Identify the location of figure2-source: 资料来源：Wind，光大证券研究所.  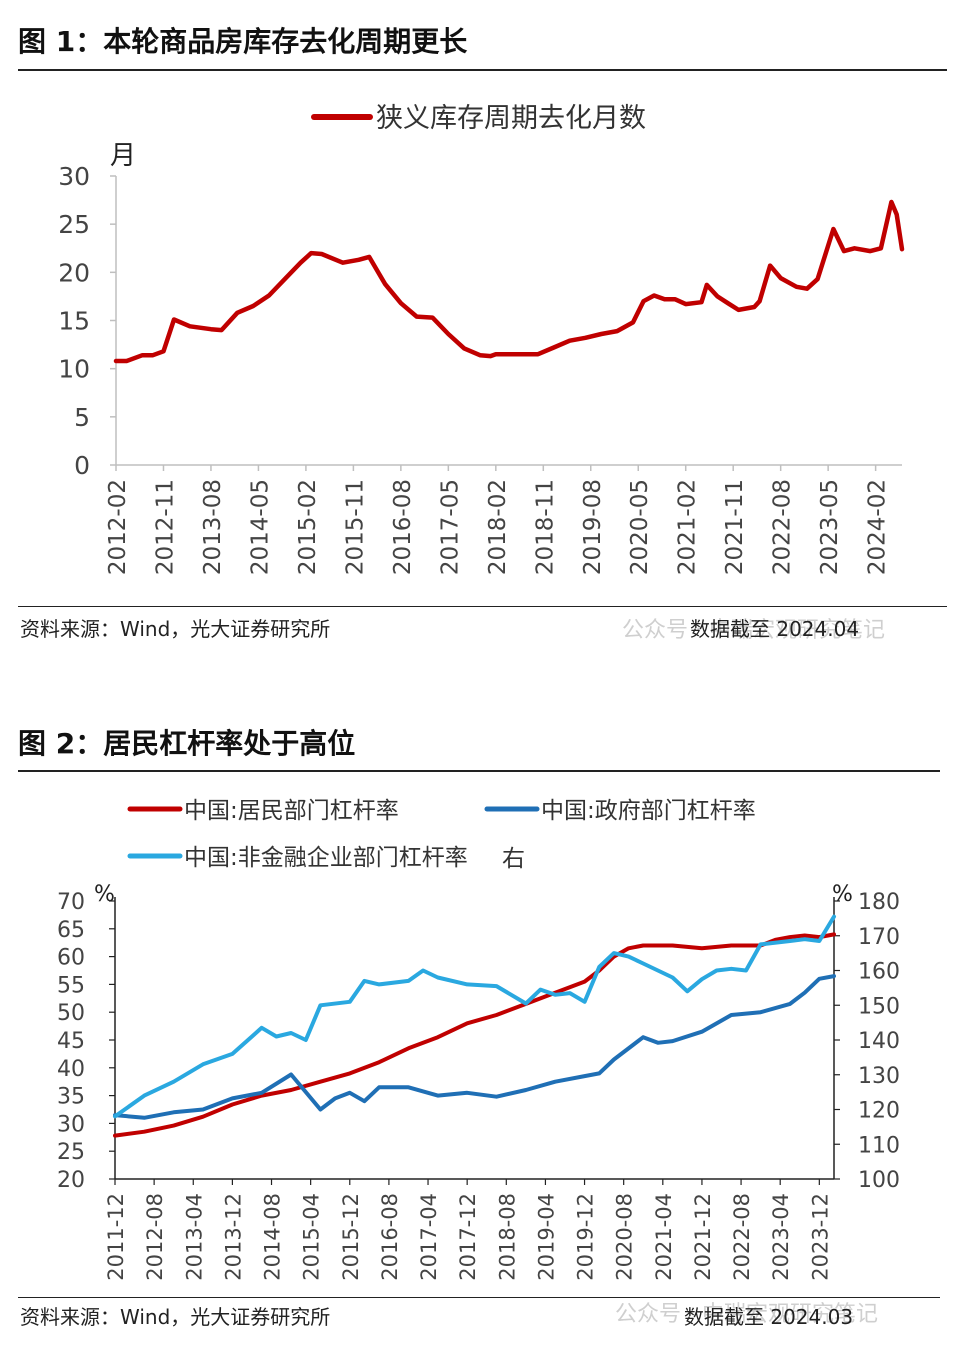
(175, 1317).